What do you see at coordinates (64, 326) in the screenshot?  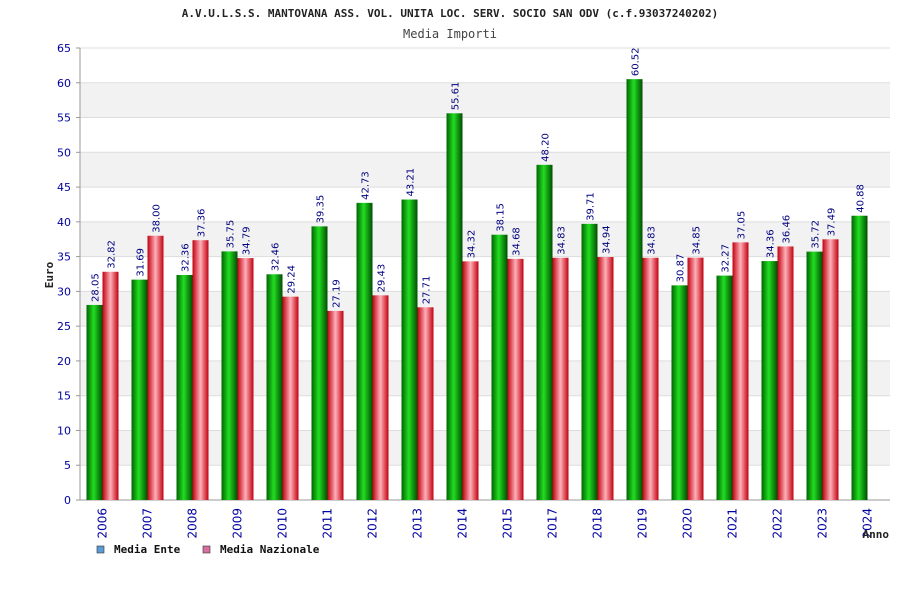 I see `y-tick-label: 25` at bounding box center [64, 326].